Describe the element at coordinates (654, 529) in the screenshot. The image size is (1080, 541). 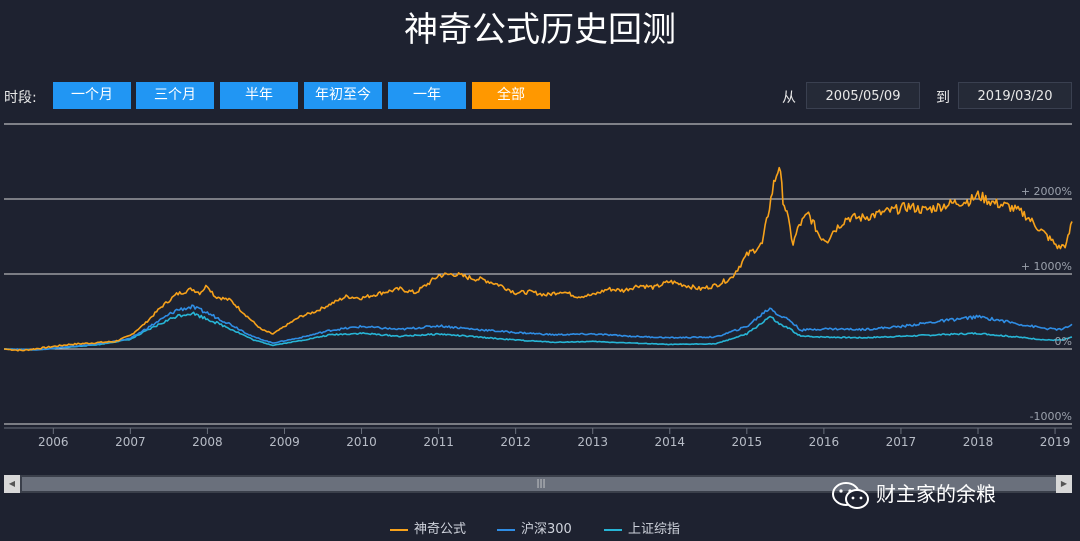
I see `legend-label: 上证综指` at that location.